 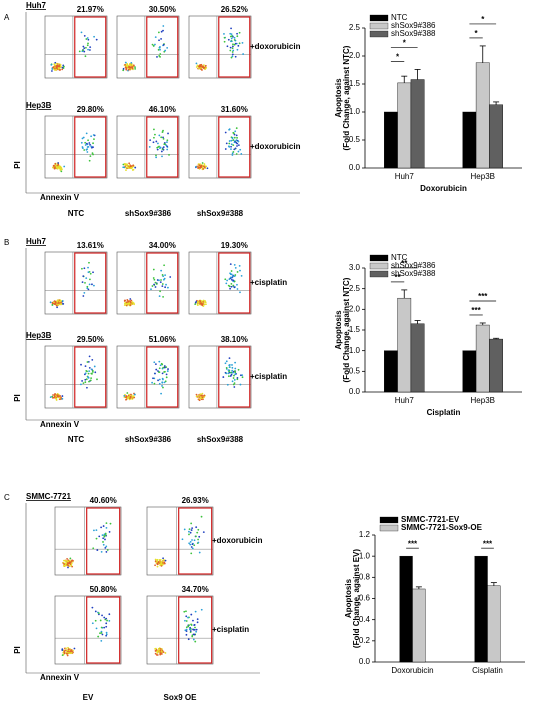 What do you see at coordinates (234, 9) in the screenshot?
I see `gate-percentage: 26.52%` at bounding box center [234, 9].